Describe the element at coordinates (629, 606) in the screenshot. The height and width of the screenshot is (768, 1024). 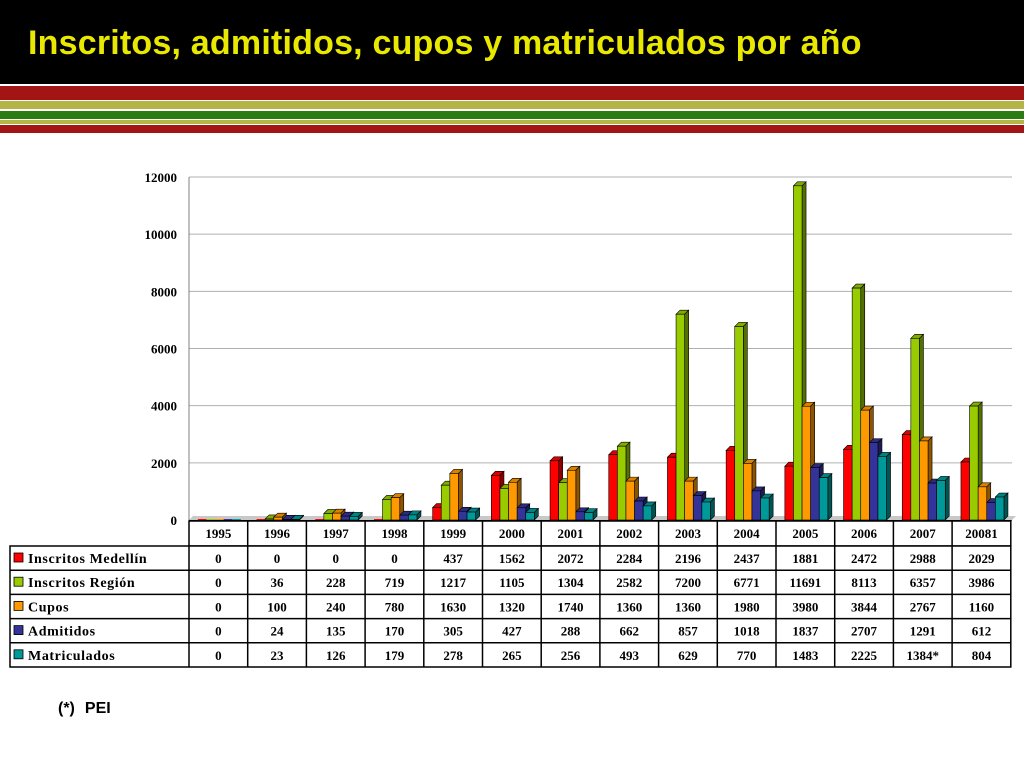
I see `data-label: 1360` at that location.